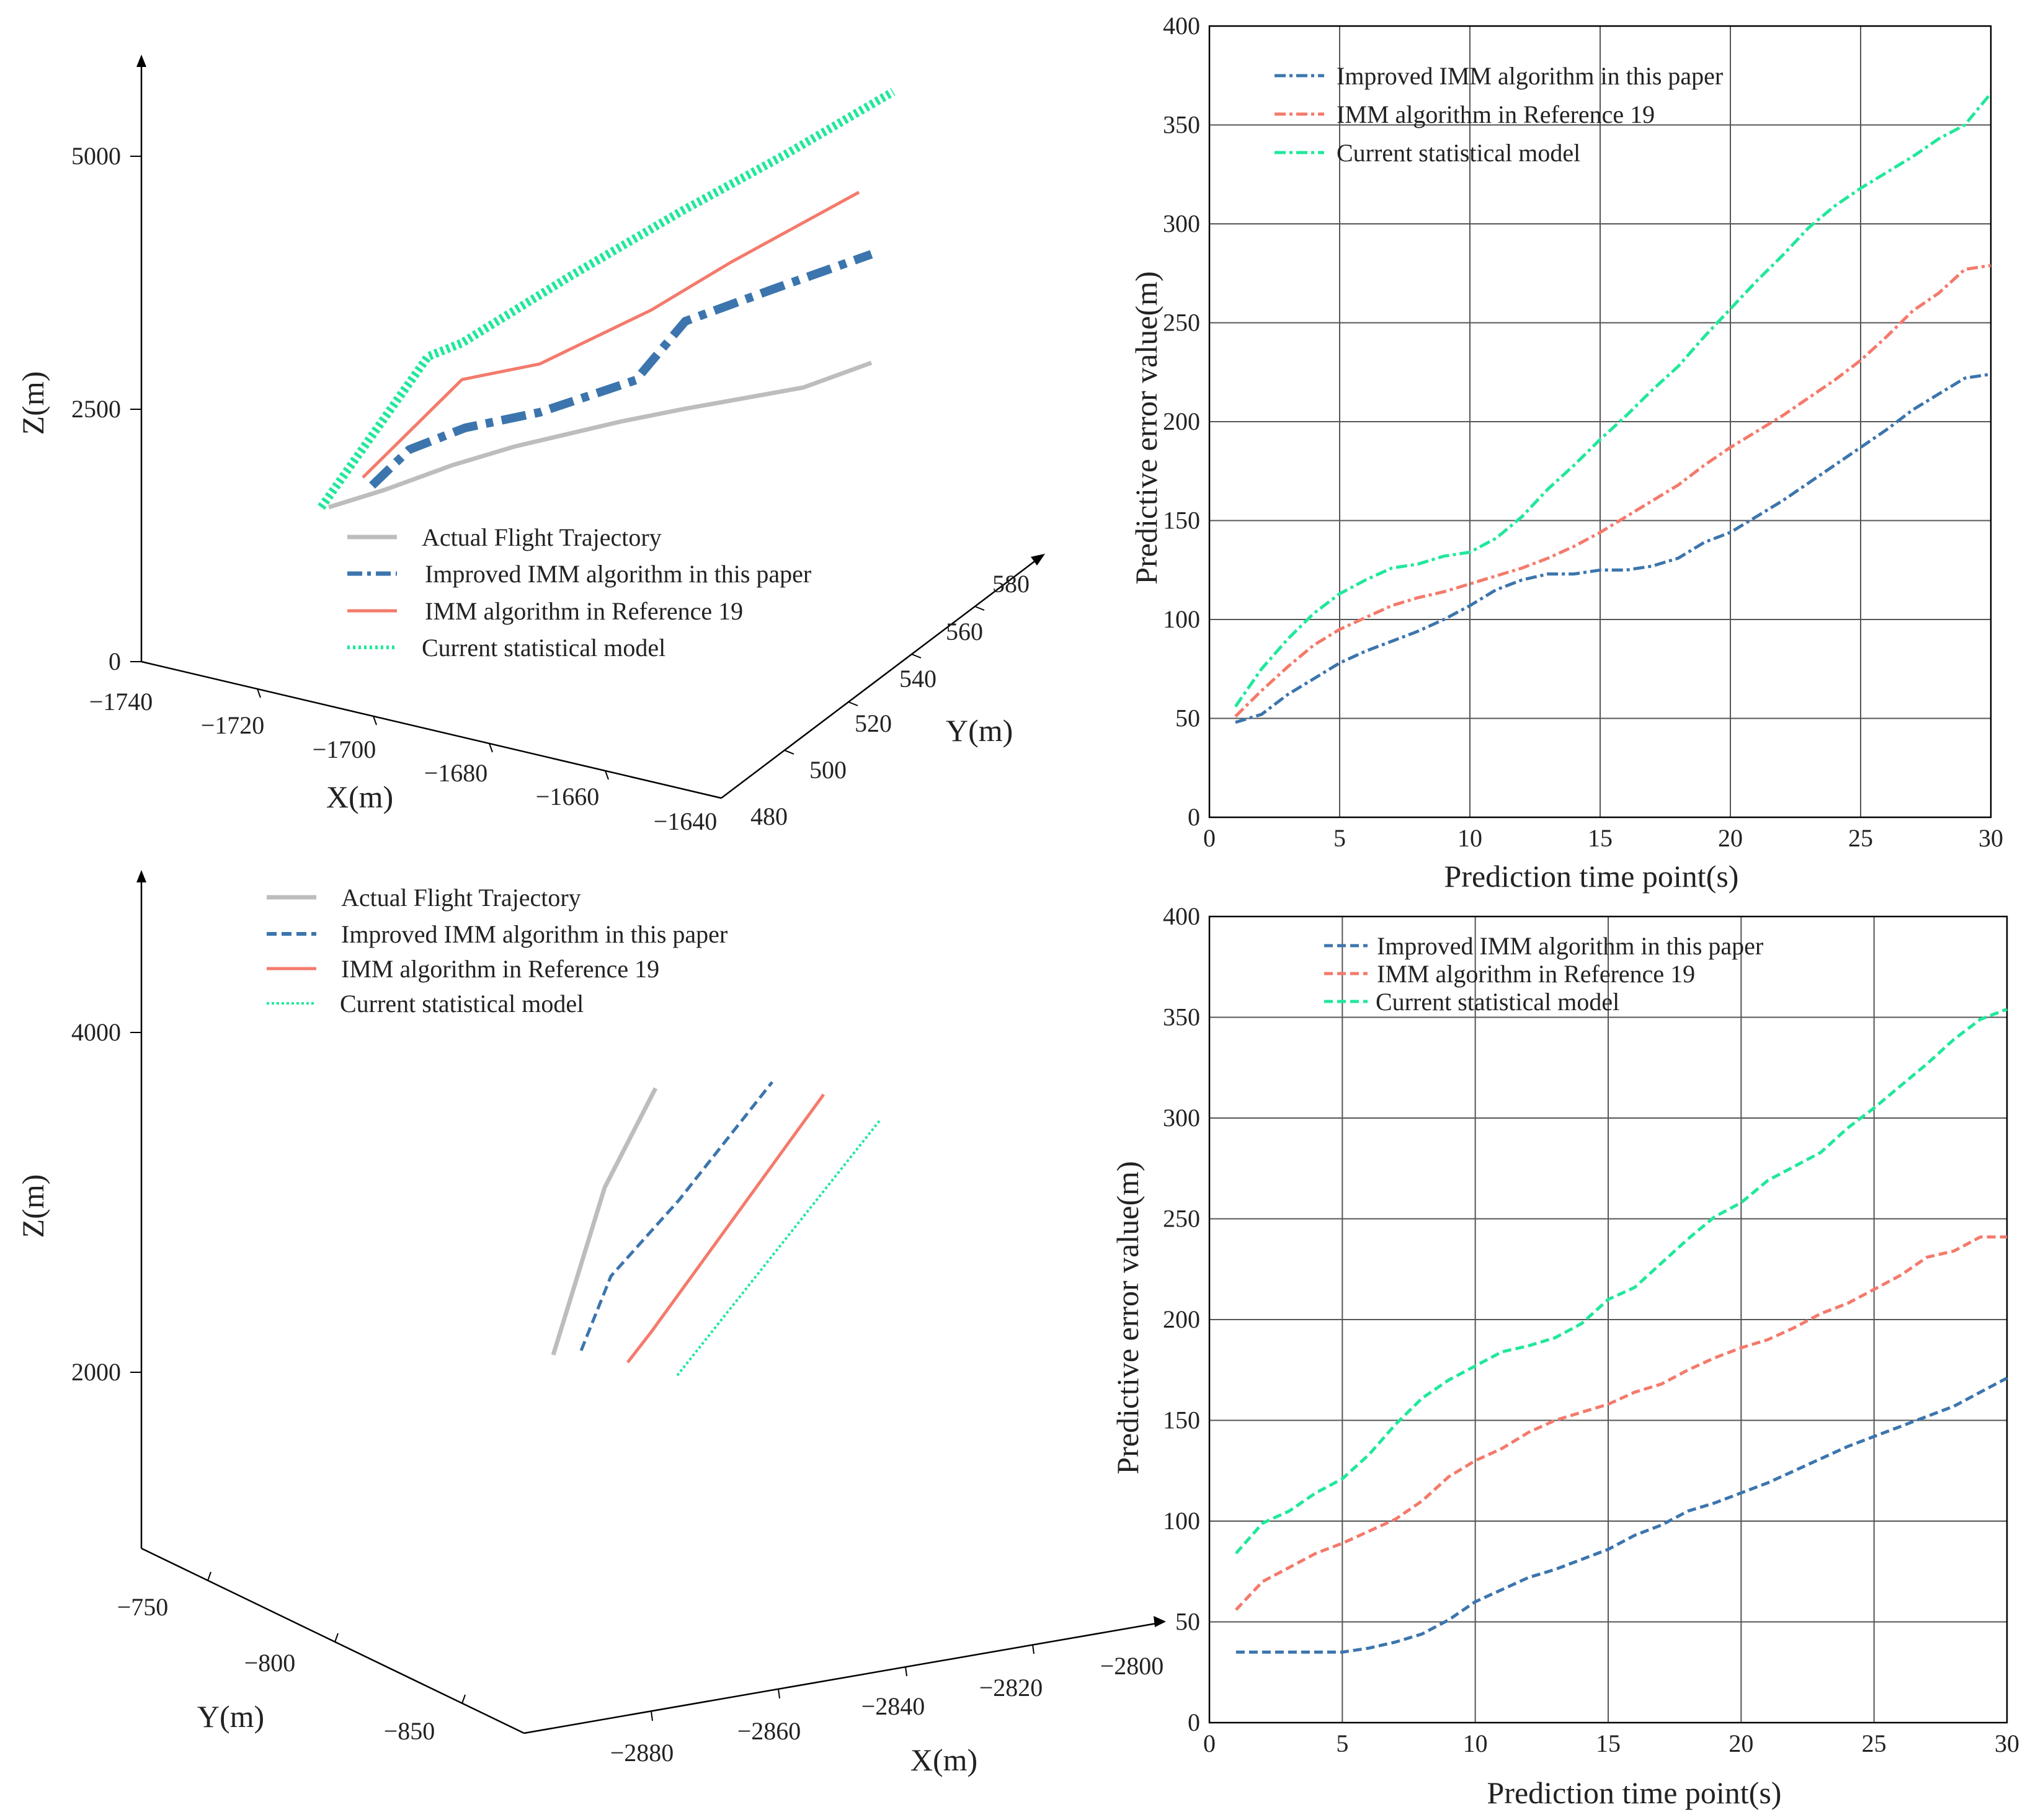  I want to click on panel-a-y-tick-label: 500, so click(828, 770).